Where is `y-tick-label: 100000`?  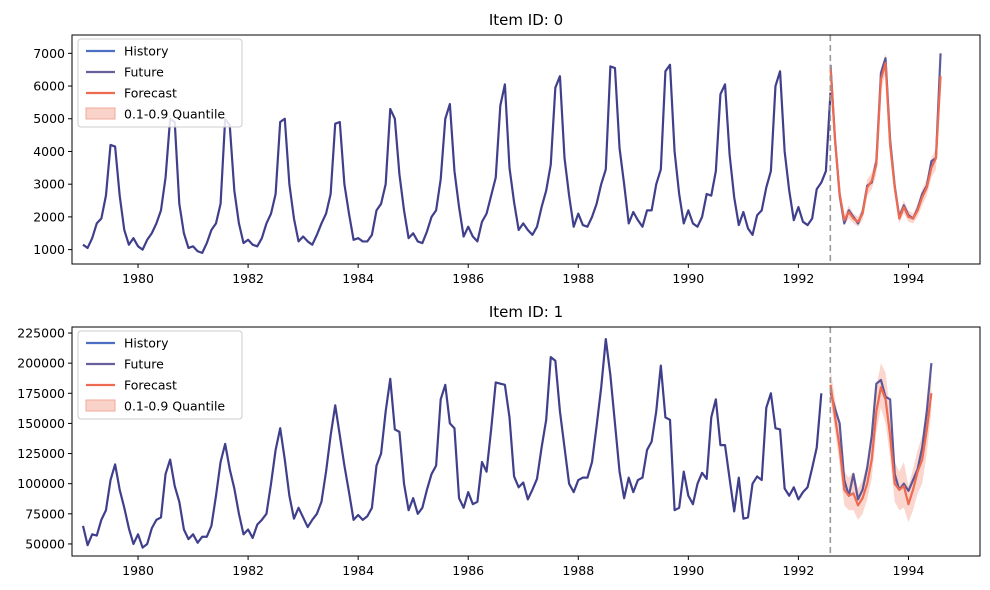 y-tick-label: 100000 is located at coordinates (41, 483).